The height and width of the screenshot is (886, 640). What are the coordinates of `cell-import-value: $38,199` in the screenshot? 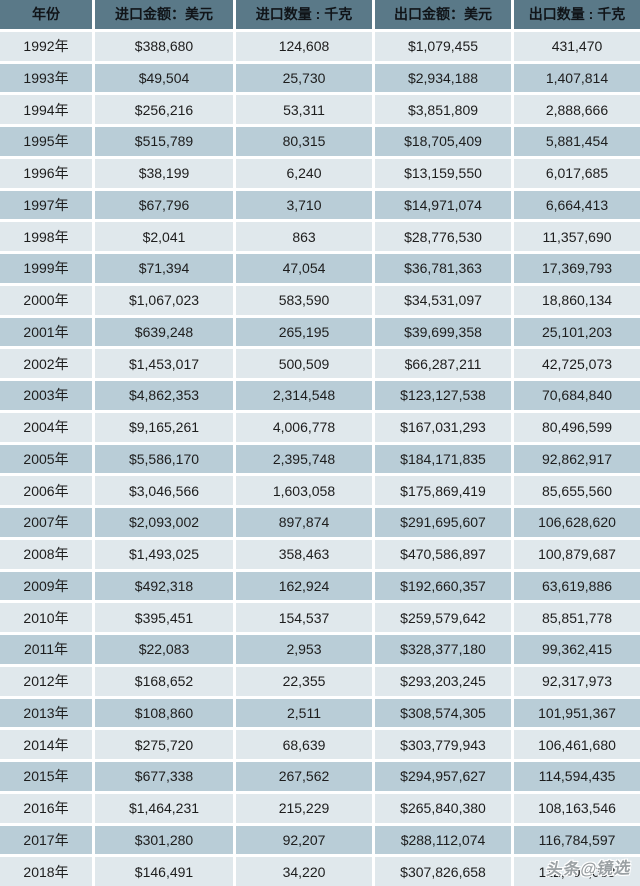 It's located at (164, 173).